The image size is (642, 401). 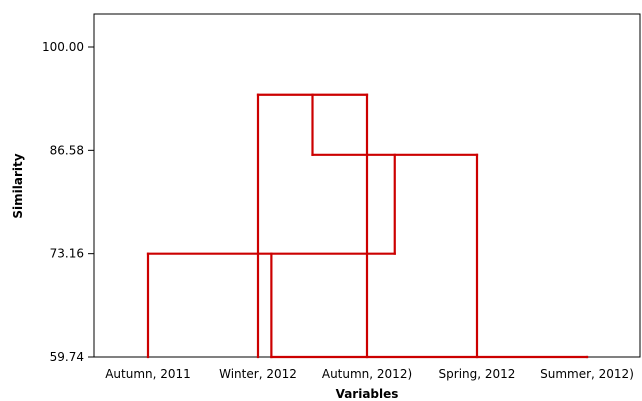 What do you see at coordinates (367, 394) in the screenshot?
I see `x-axis-title: Variables` at bounding box center [367, 394].